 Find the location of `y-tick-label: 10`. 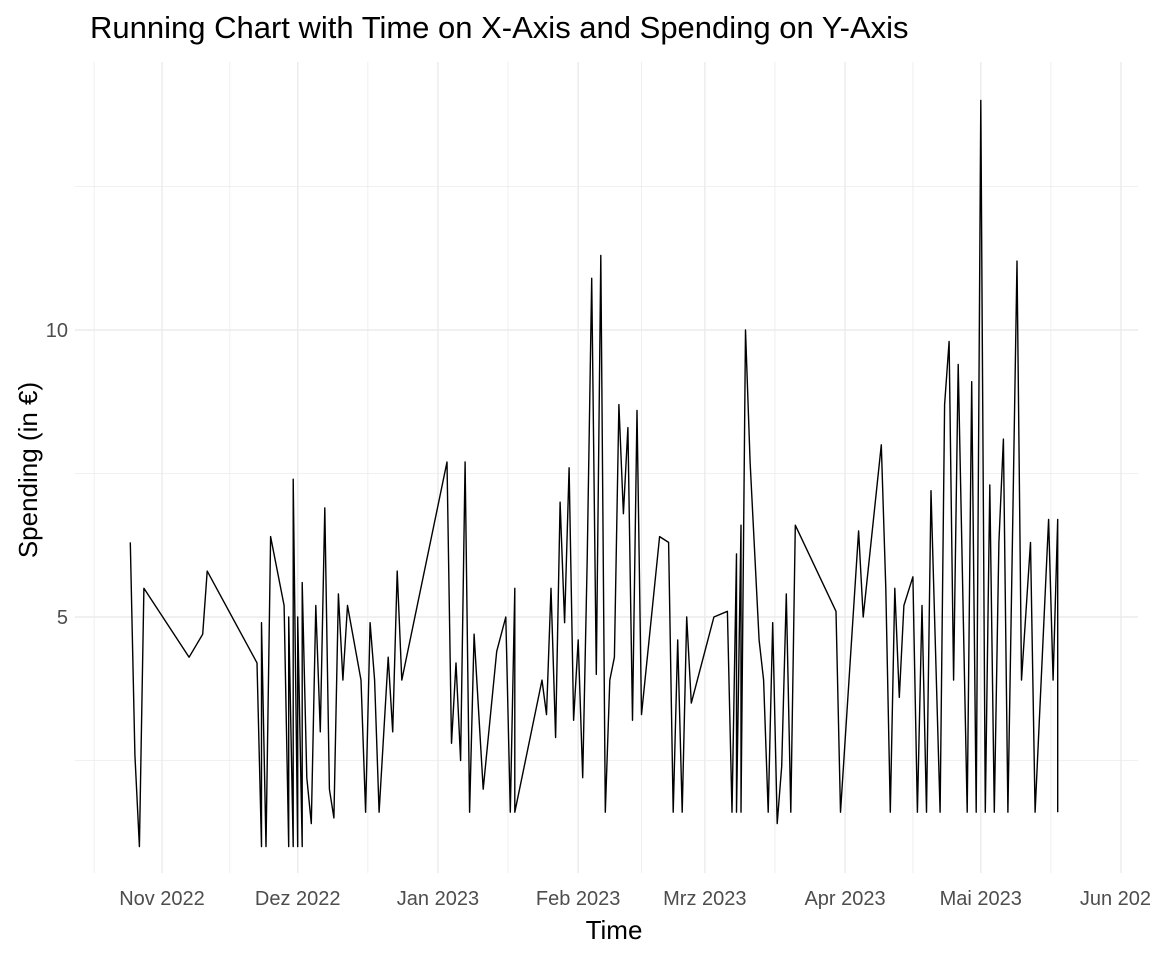

y-tick-label: 10 is located at coordinates (57, 331).